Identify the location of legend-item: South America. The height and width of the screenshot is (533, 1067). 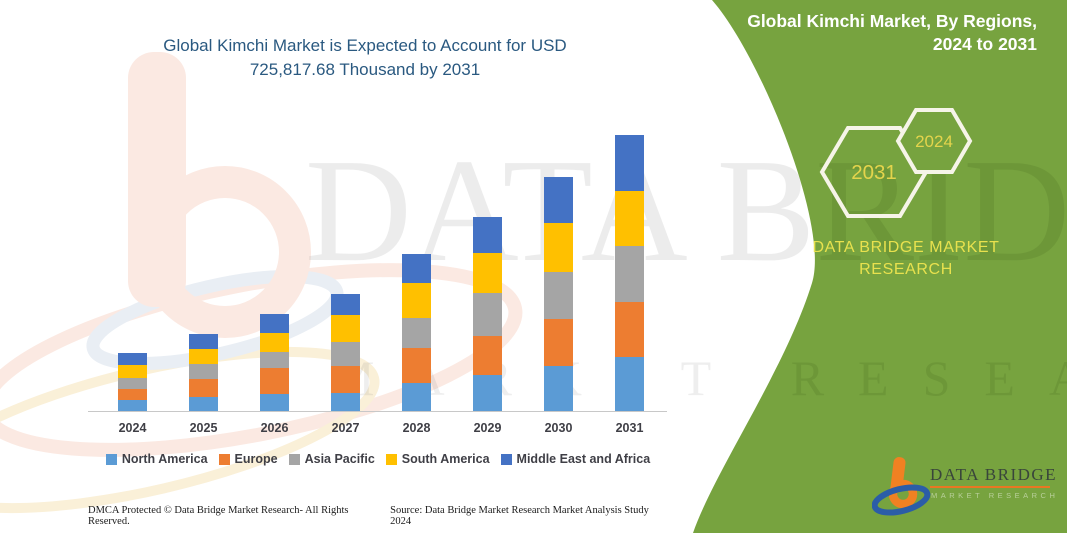
(437, 459).